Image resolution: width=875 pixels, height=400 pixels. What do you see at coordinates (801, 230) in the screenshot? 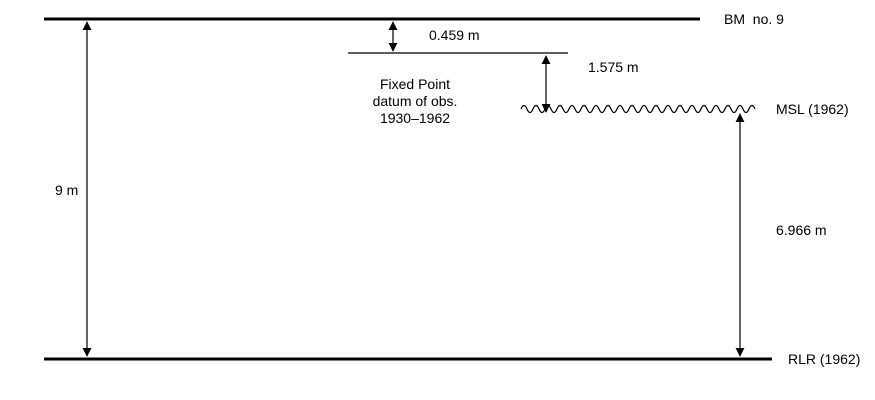
I see `msl-to-rlr-label: 6.966 m` at bounding box center [801, 230].